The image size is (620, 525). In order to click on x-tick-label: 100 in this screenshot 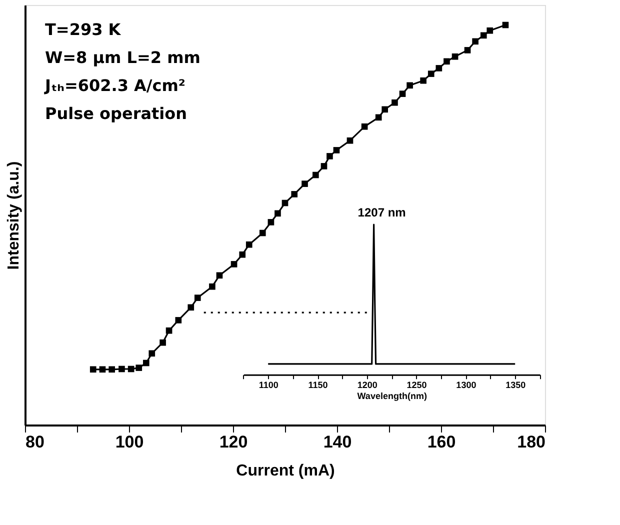, I will do `click(129, 442)`.